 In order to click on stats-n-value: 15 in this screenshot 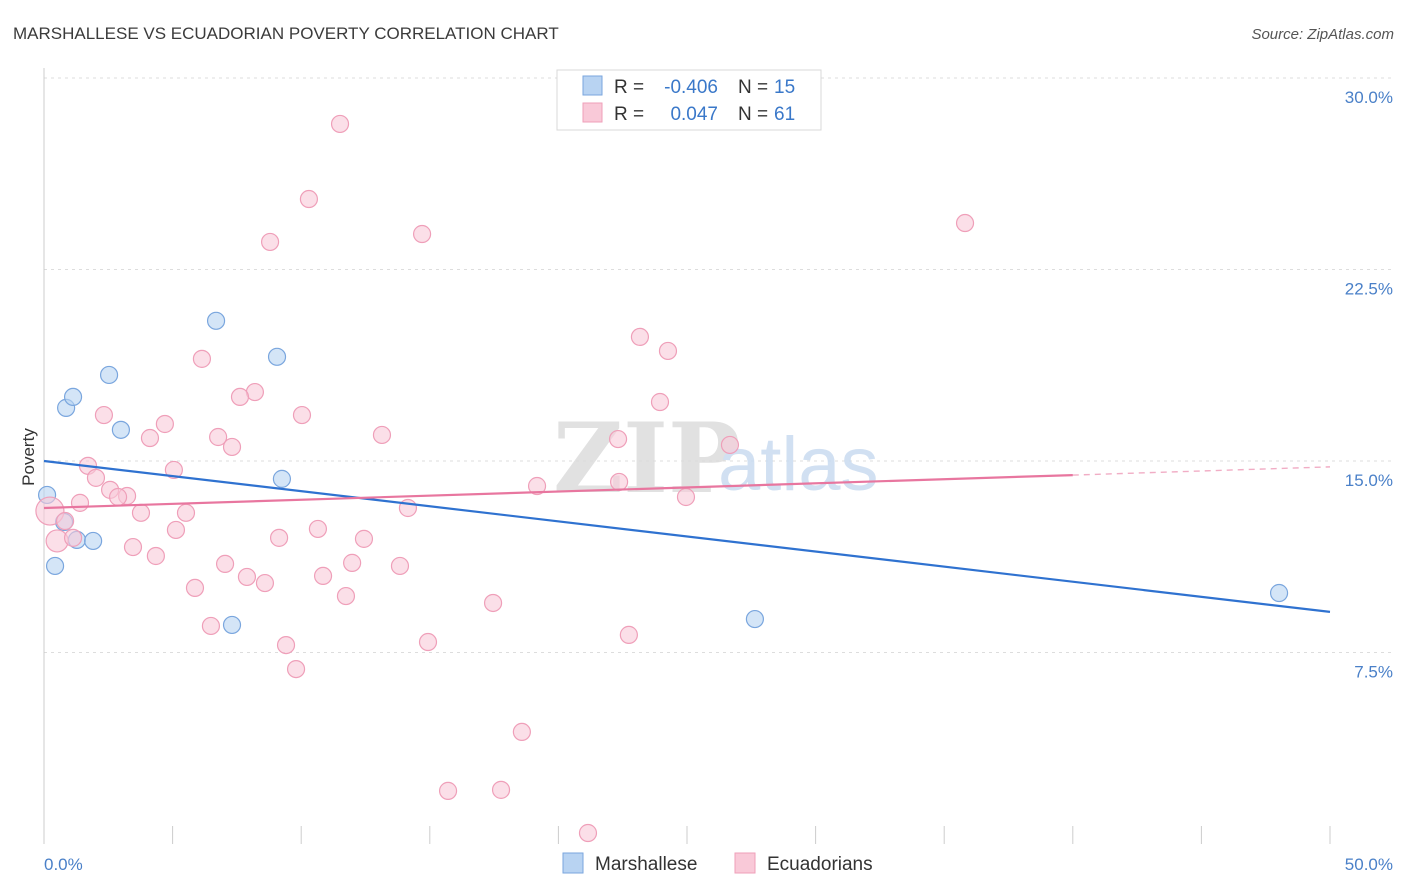, I will do `click(784, 87)`.